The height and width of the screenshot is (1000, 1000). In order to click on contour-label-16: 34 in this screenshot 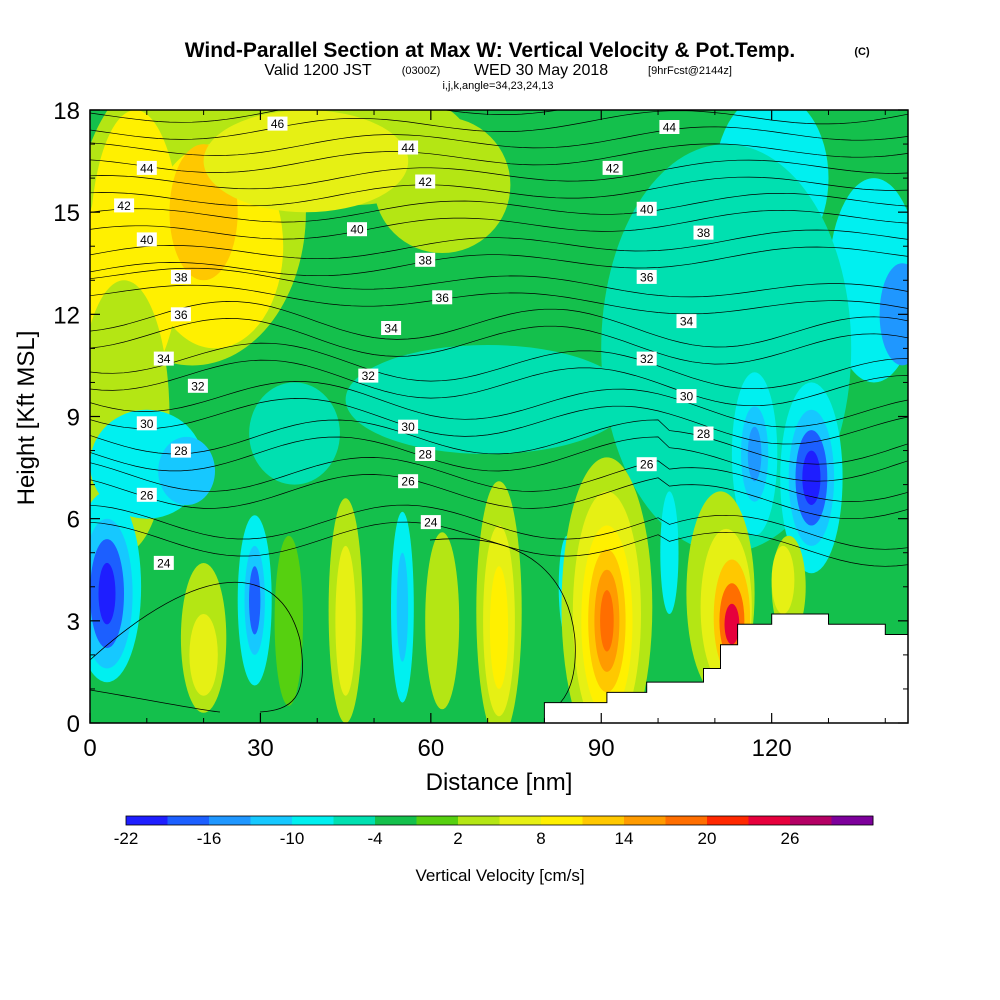, I will do `click(163, 358)`.